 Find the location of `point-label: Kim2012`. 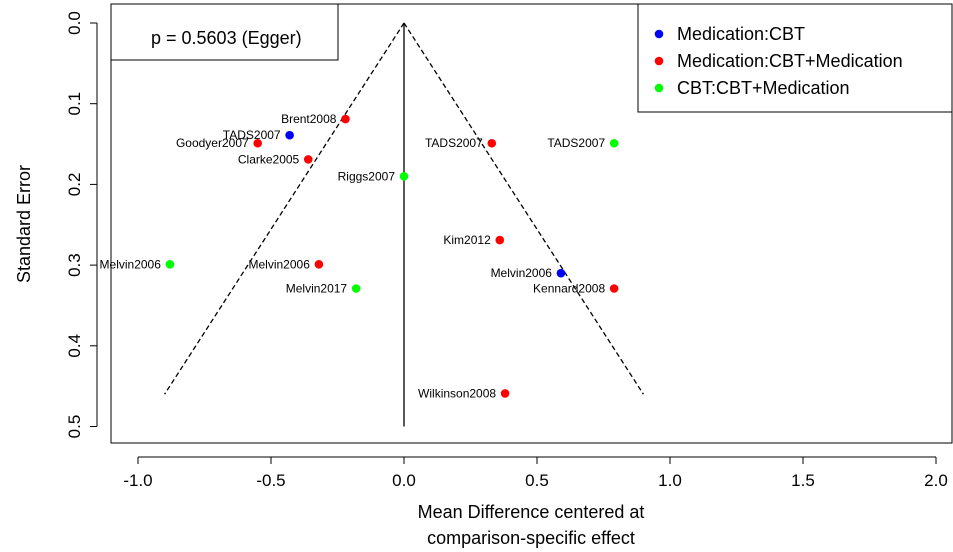

point-label: Kim2012 is located at coordinates (467, 240).